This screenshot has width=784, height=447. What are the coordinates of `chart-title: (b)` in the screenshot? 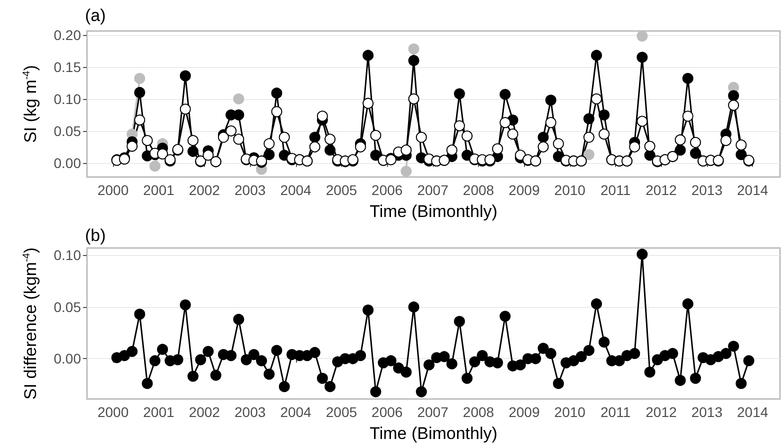 It's located at (95, 235).